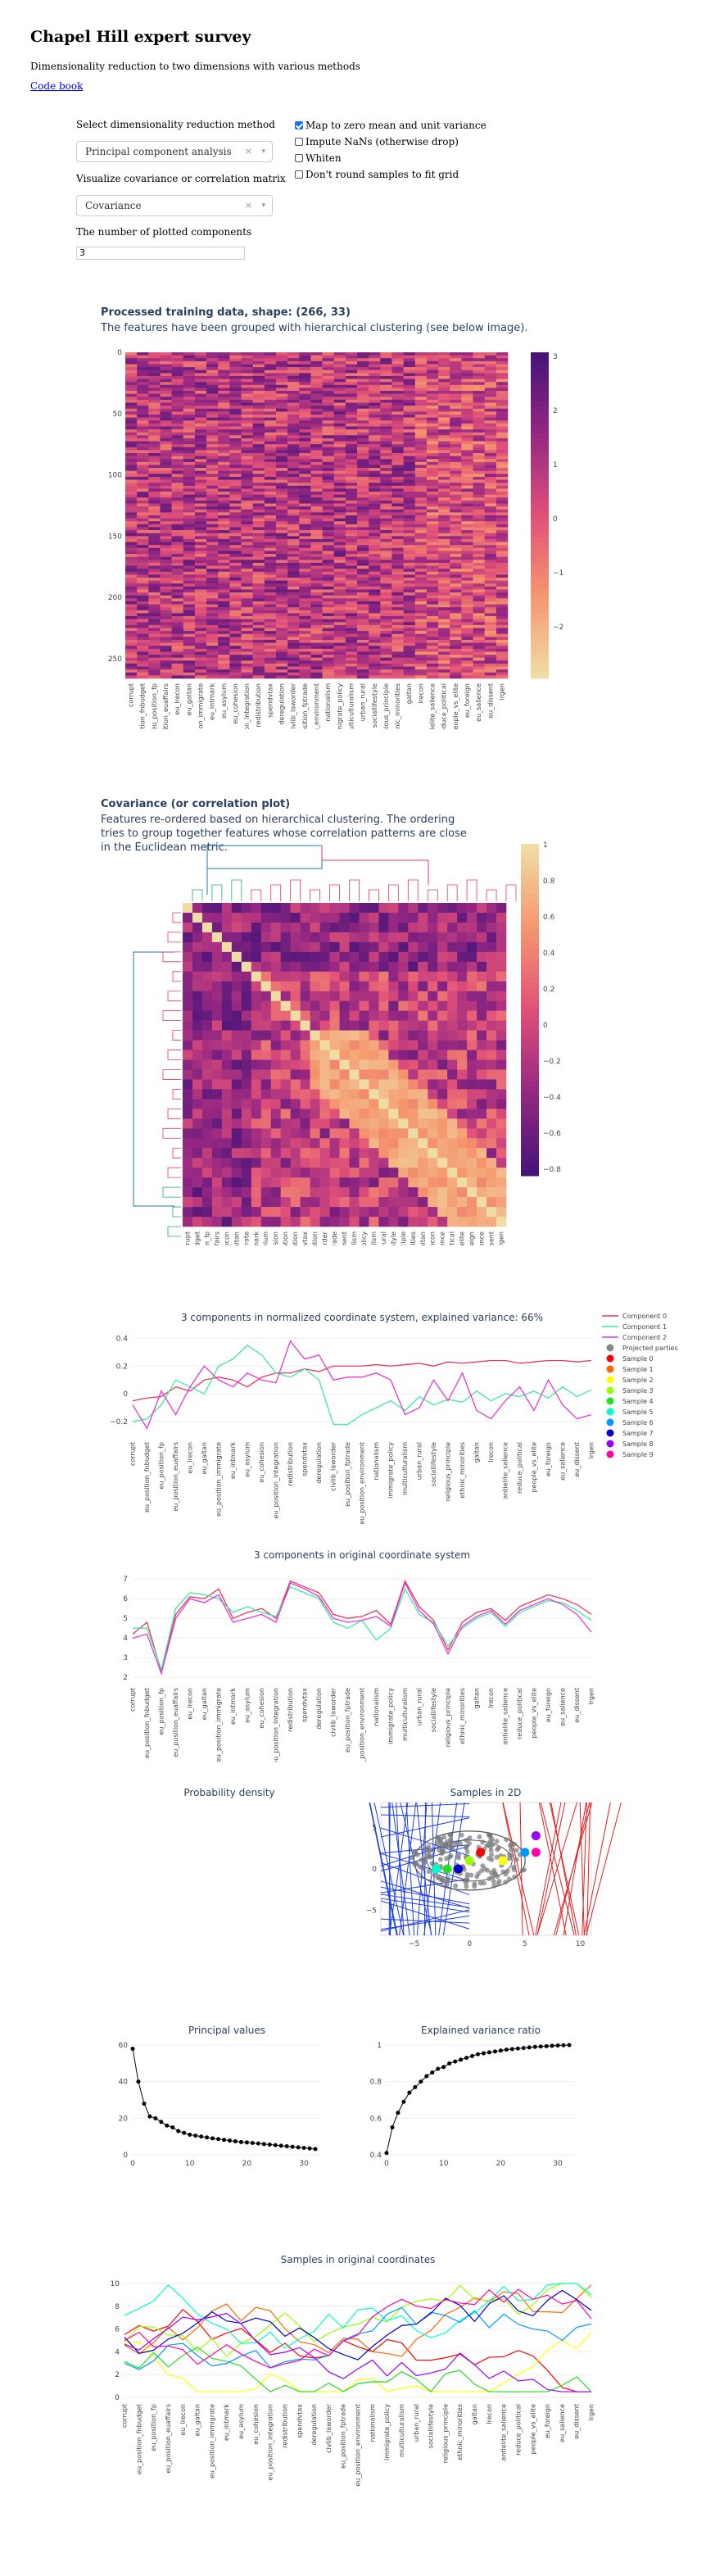 Image resolution: width=706 pixels, height=2576 pixels. Describe the element at coordinates (391, 125) in the screenshot. I see `option-checkbox: Map to zero mean and unit variance` at that location.